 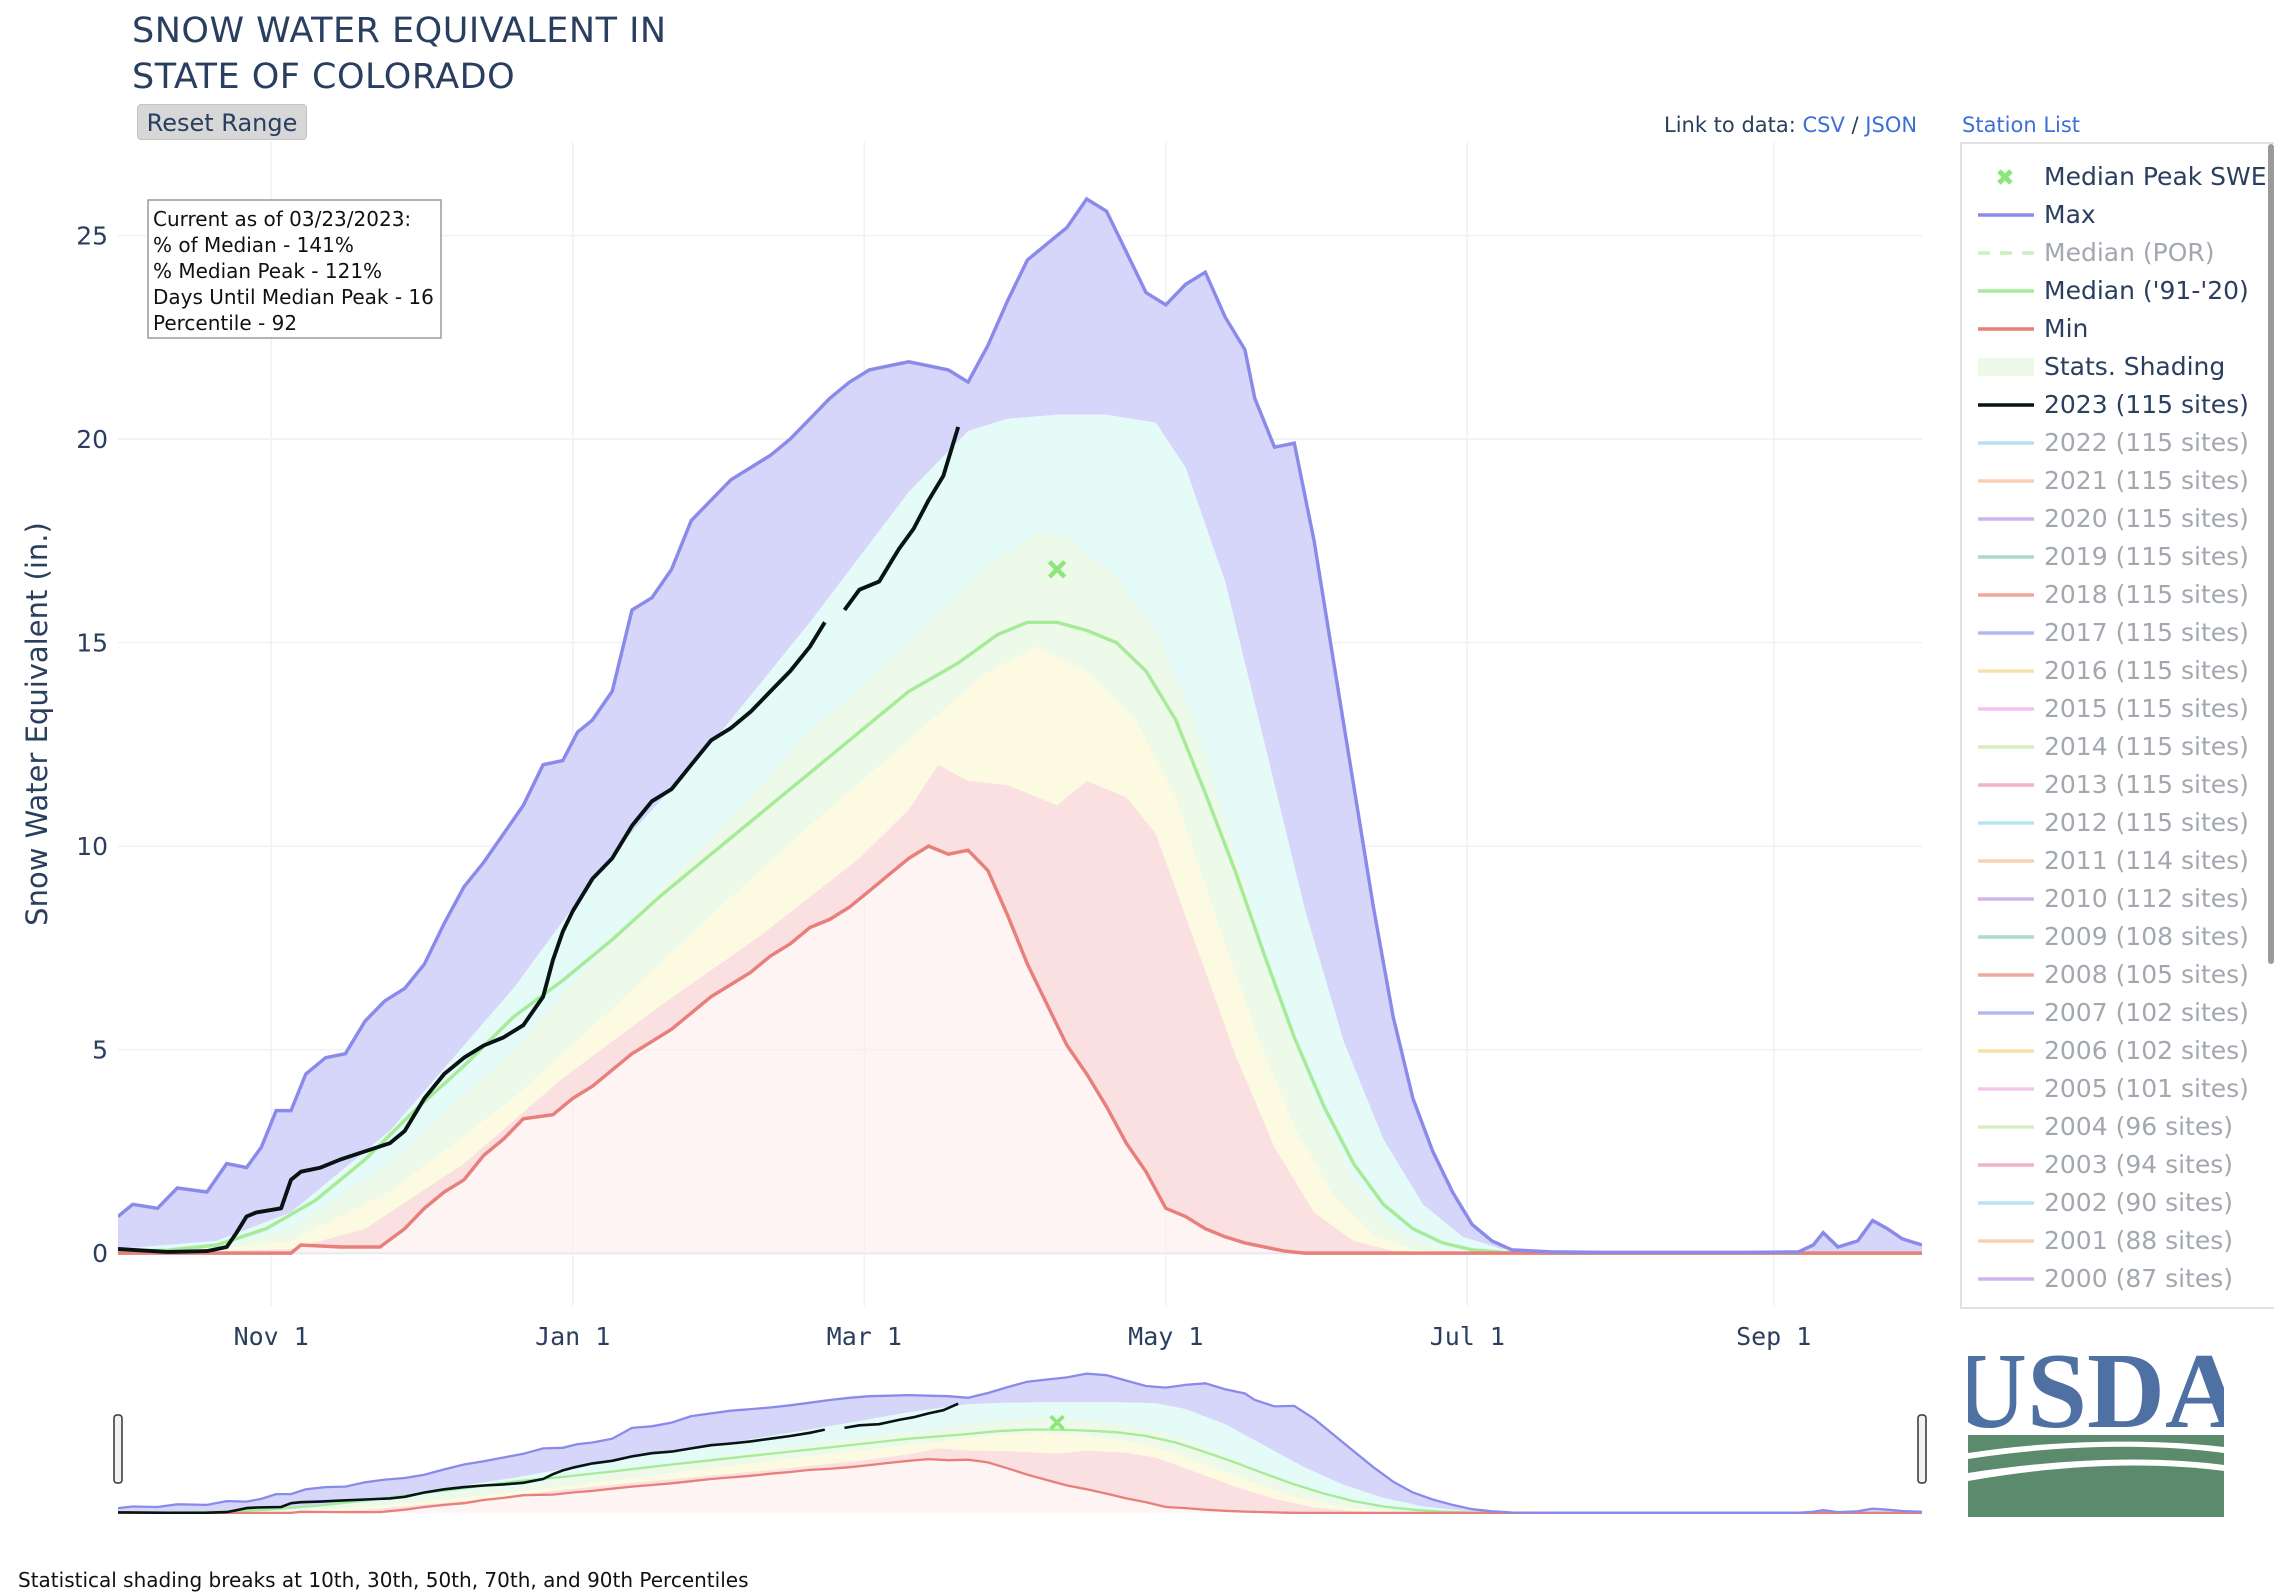 What do you see at coordinates (2139, 1240) in the screenshot?
I see `legend-label: 2001 (88 sites)` at bounding box center [2139, 1240].